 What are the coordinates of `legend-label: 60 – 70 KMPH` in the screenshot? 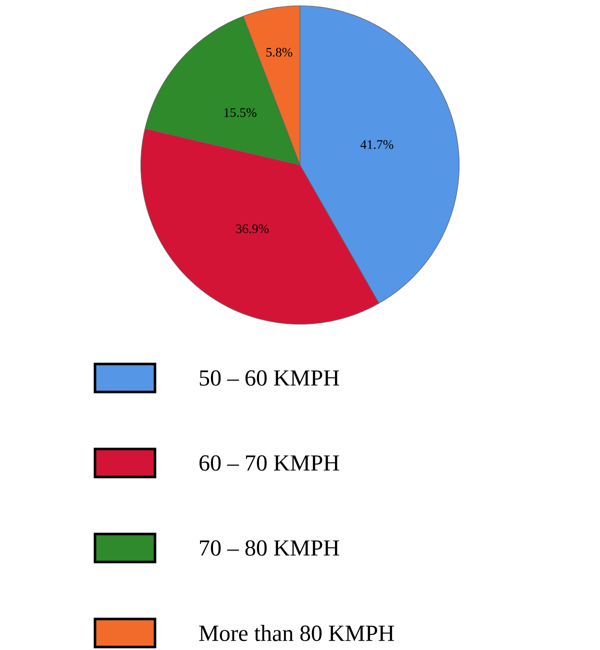 It's located at (270, 463).